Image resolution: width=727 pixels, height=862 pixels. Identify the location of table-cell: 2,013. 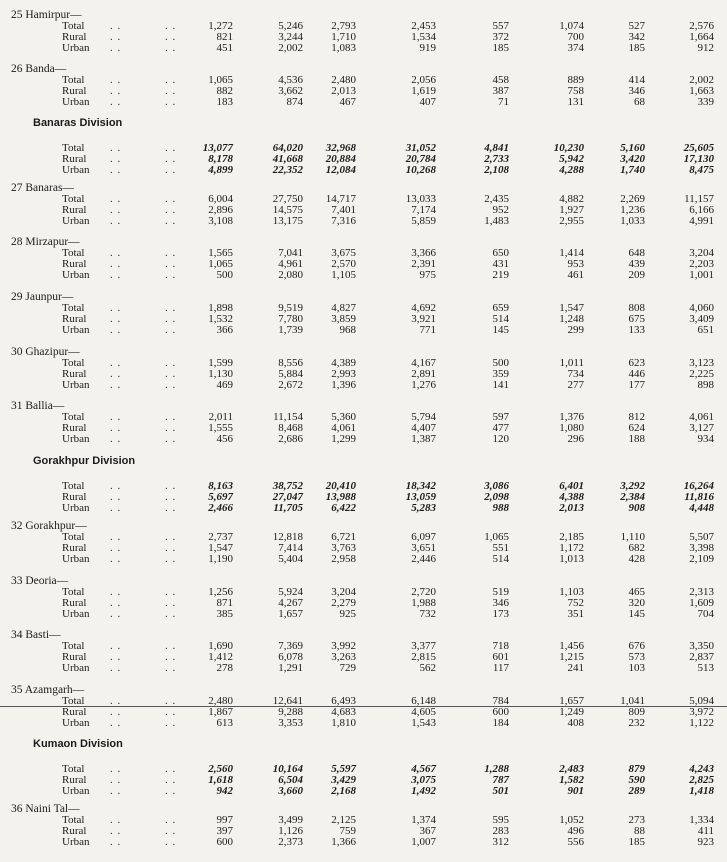
(343, 91).